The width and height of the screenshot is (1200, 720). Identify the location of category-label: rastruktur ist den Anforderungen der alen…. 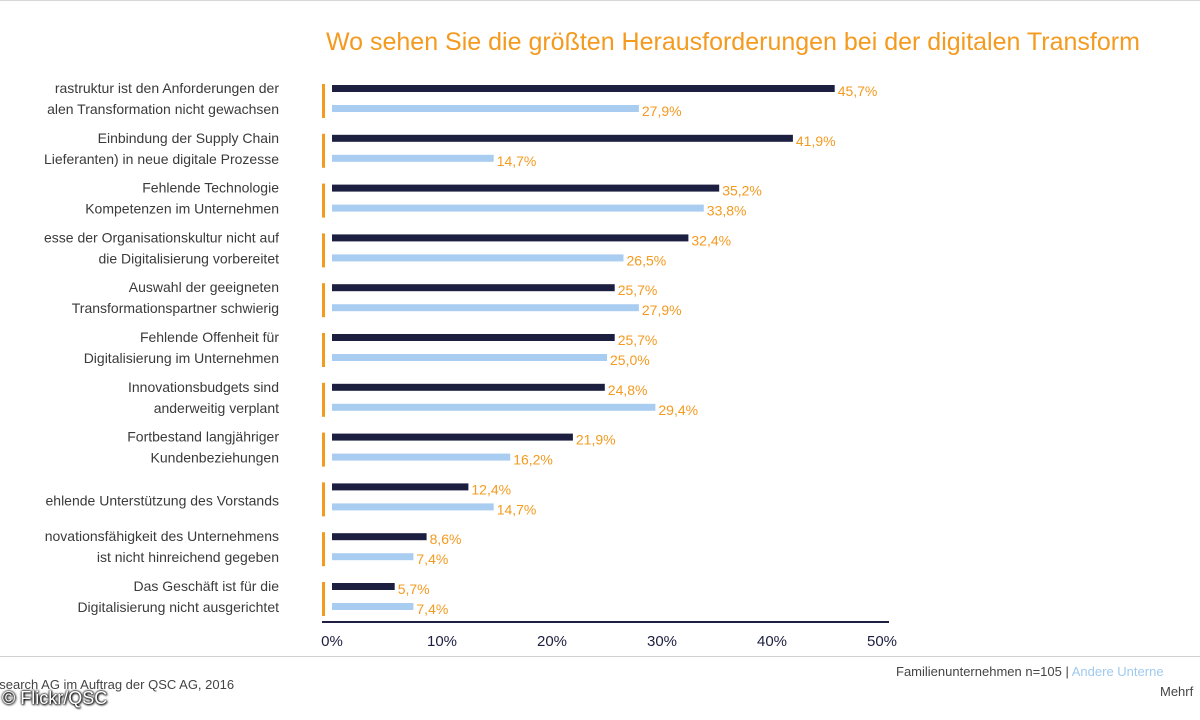
(163, 98).